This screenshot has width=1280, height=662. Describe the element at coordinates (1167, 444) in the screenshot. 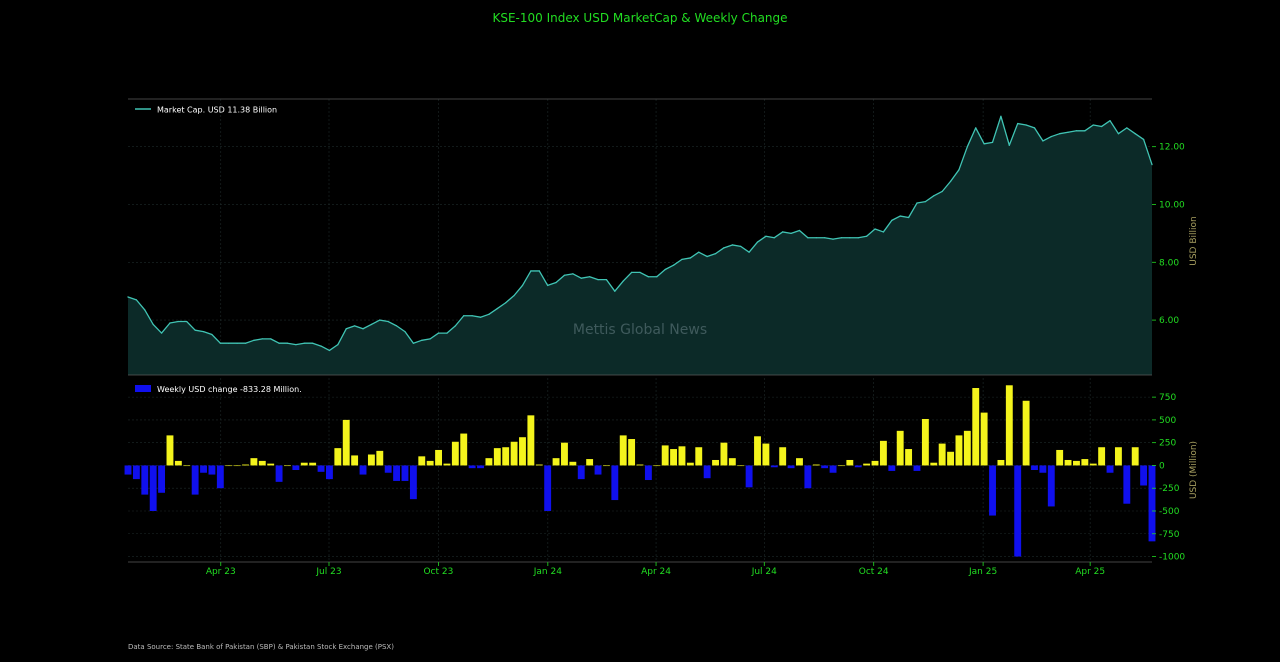

I see `weekly-change-y-tick-label: 250` at that location.